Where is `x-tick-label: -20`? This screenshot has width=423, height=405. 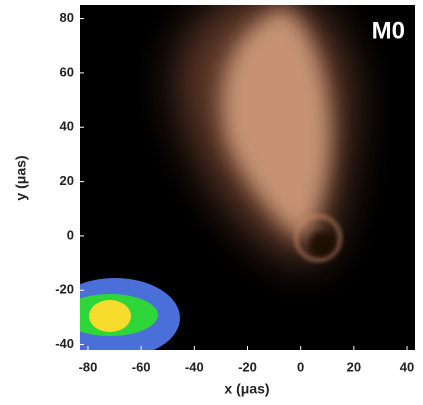
x-tick-label: -20 is located at coordinates (247, 366).